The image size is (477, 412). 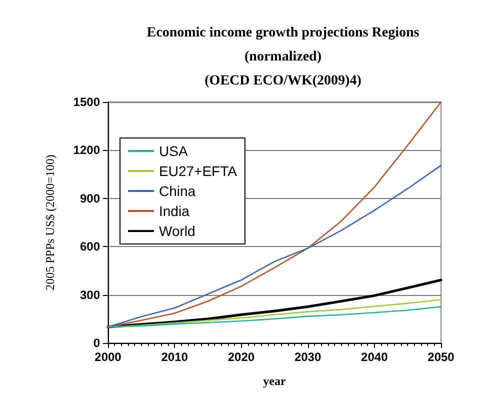 I want to click on legend-label: India, so click(x=174, y=211).